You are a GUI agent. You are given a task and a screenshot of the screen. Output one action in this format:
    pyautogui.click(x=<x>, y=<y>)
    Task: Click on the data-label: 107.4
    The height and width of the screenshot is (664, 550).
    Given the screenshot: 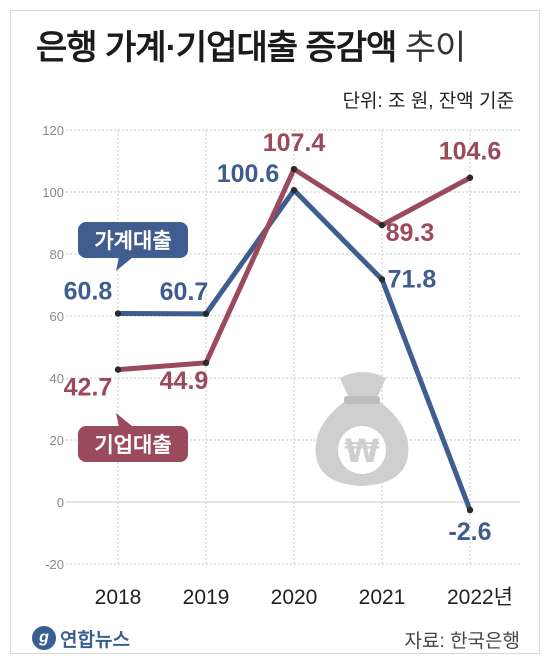 What is the action you would take?
    pyautogui.click(x=294, y=143)
    